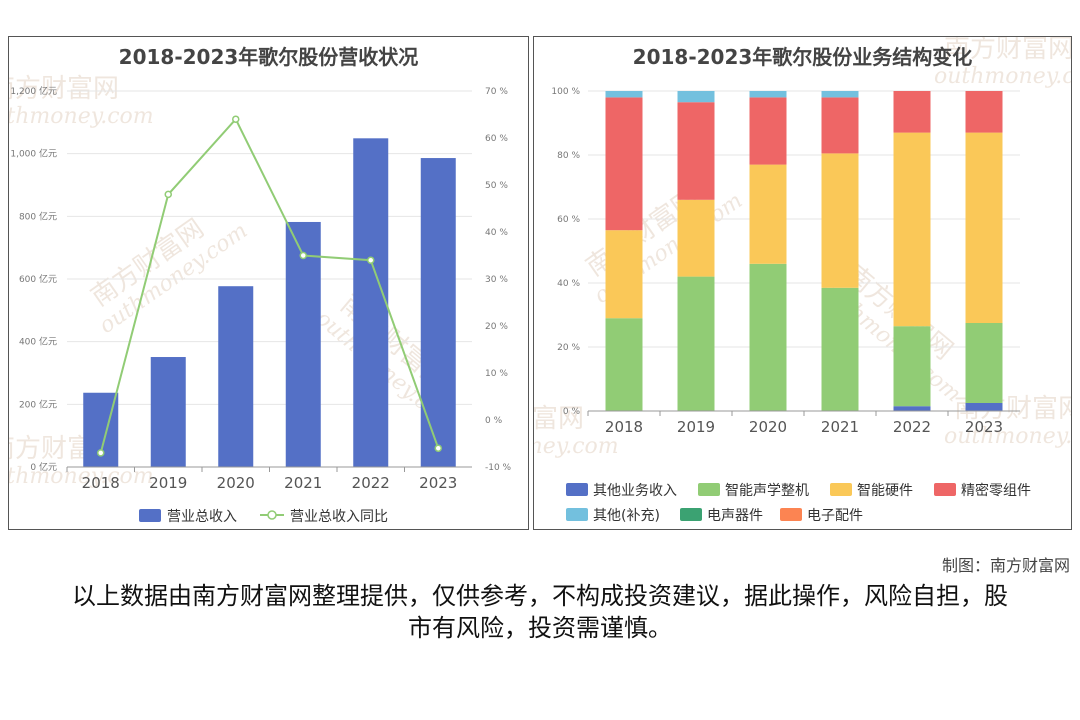 The width and height of the screenshot is (1080, 720). Describe the element at coordinates (568, 284) in the screenshot. I see `y-tick-label: 40 %` at that location.